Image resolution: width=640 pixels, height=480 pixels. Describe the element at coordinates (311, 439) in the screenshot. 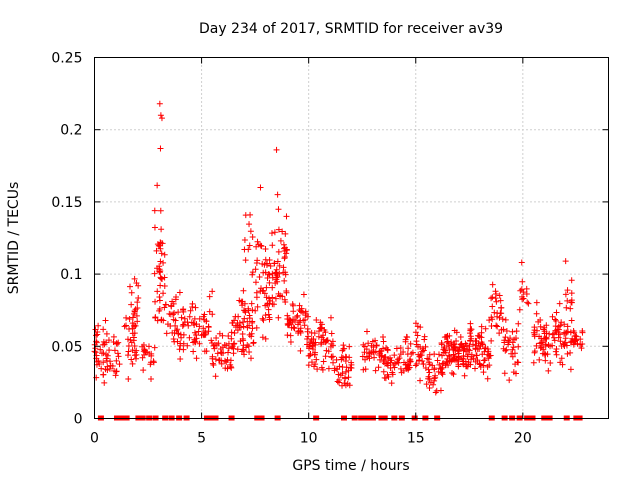

I see `x-tick-labels: 0 5 10 15 20` at that location.